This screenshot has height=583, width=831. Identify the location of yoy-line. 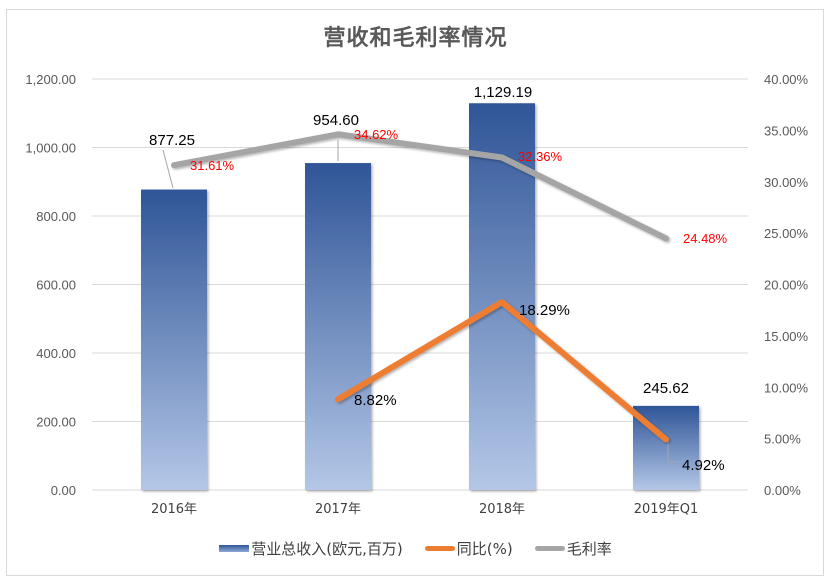
(502, 371).